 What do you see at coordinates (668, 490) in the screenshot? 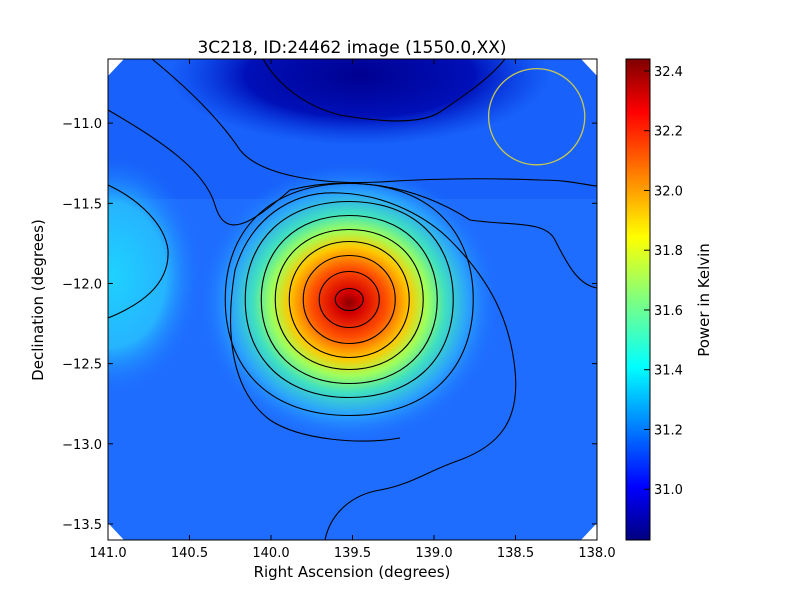
I see `colorbar-tick-label: 31.0` at bounding box center [668, 490].